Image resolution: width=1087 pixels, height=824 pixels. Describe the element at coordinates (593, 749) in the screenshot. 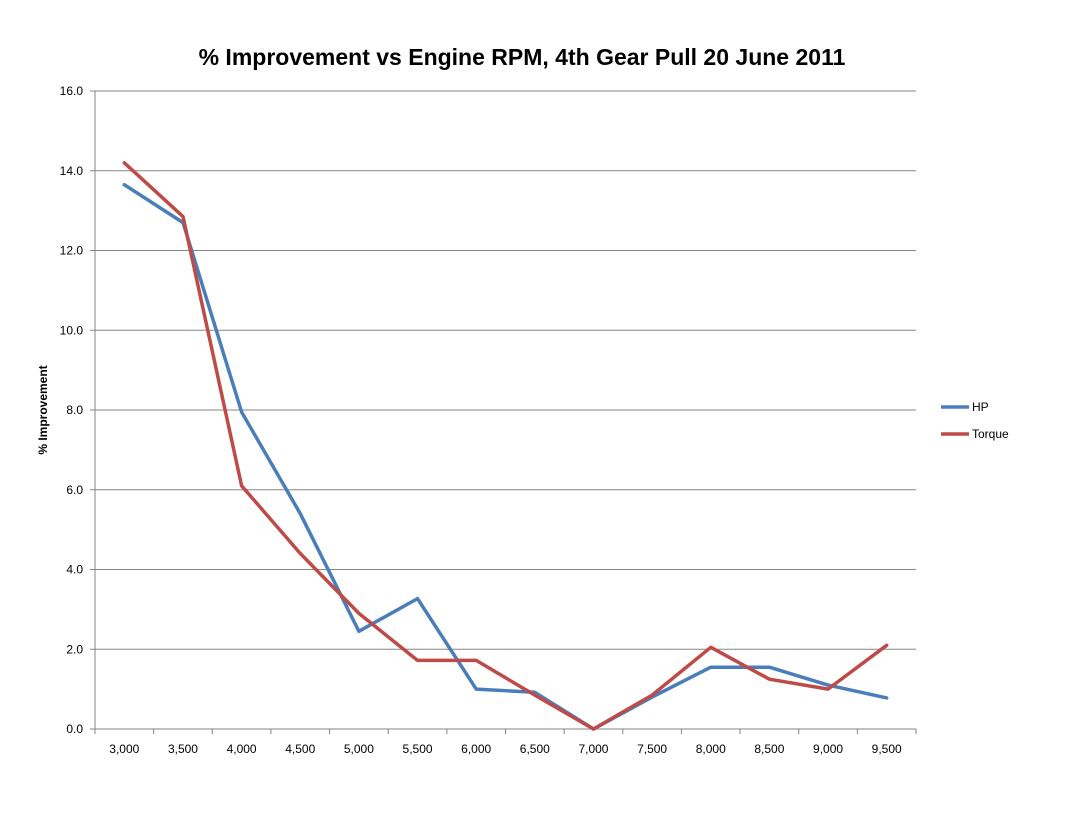

I see `x-tick-label: 7,000` at that location.